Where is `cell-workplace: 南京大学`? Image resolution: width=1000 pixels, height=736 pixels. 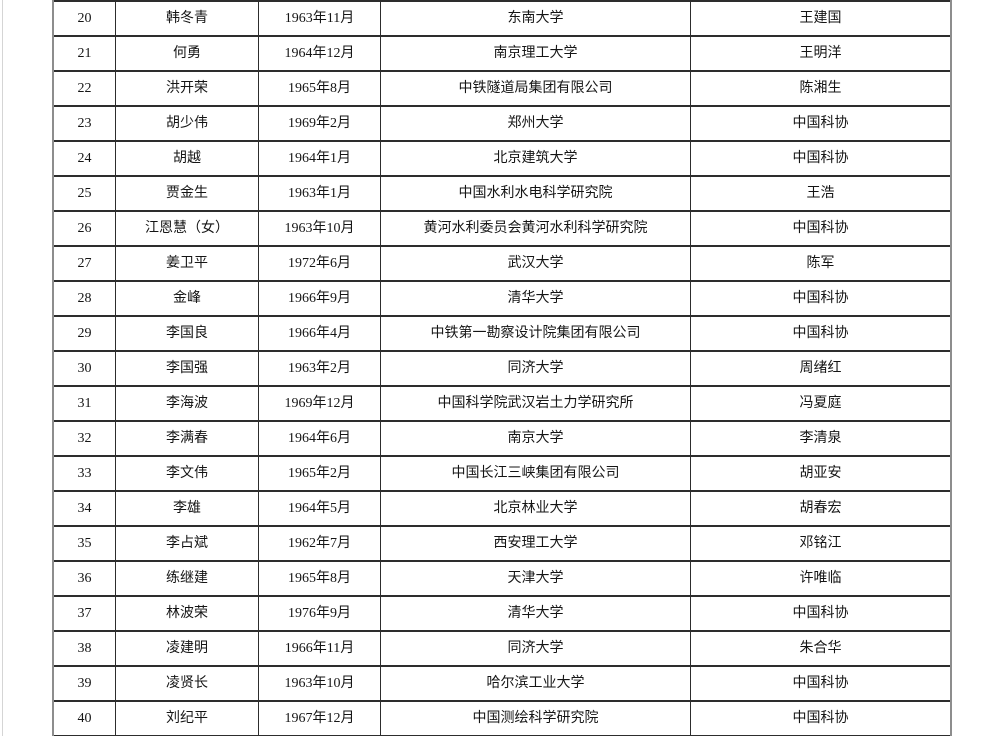
cell-workplace: 南京大学 is located at coordinates (536, 438).